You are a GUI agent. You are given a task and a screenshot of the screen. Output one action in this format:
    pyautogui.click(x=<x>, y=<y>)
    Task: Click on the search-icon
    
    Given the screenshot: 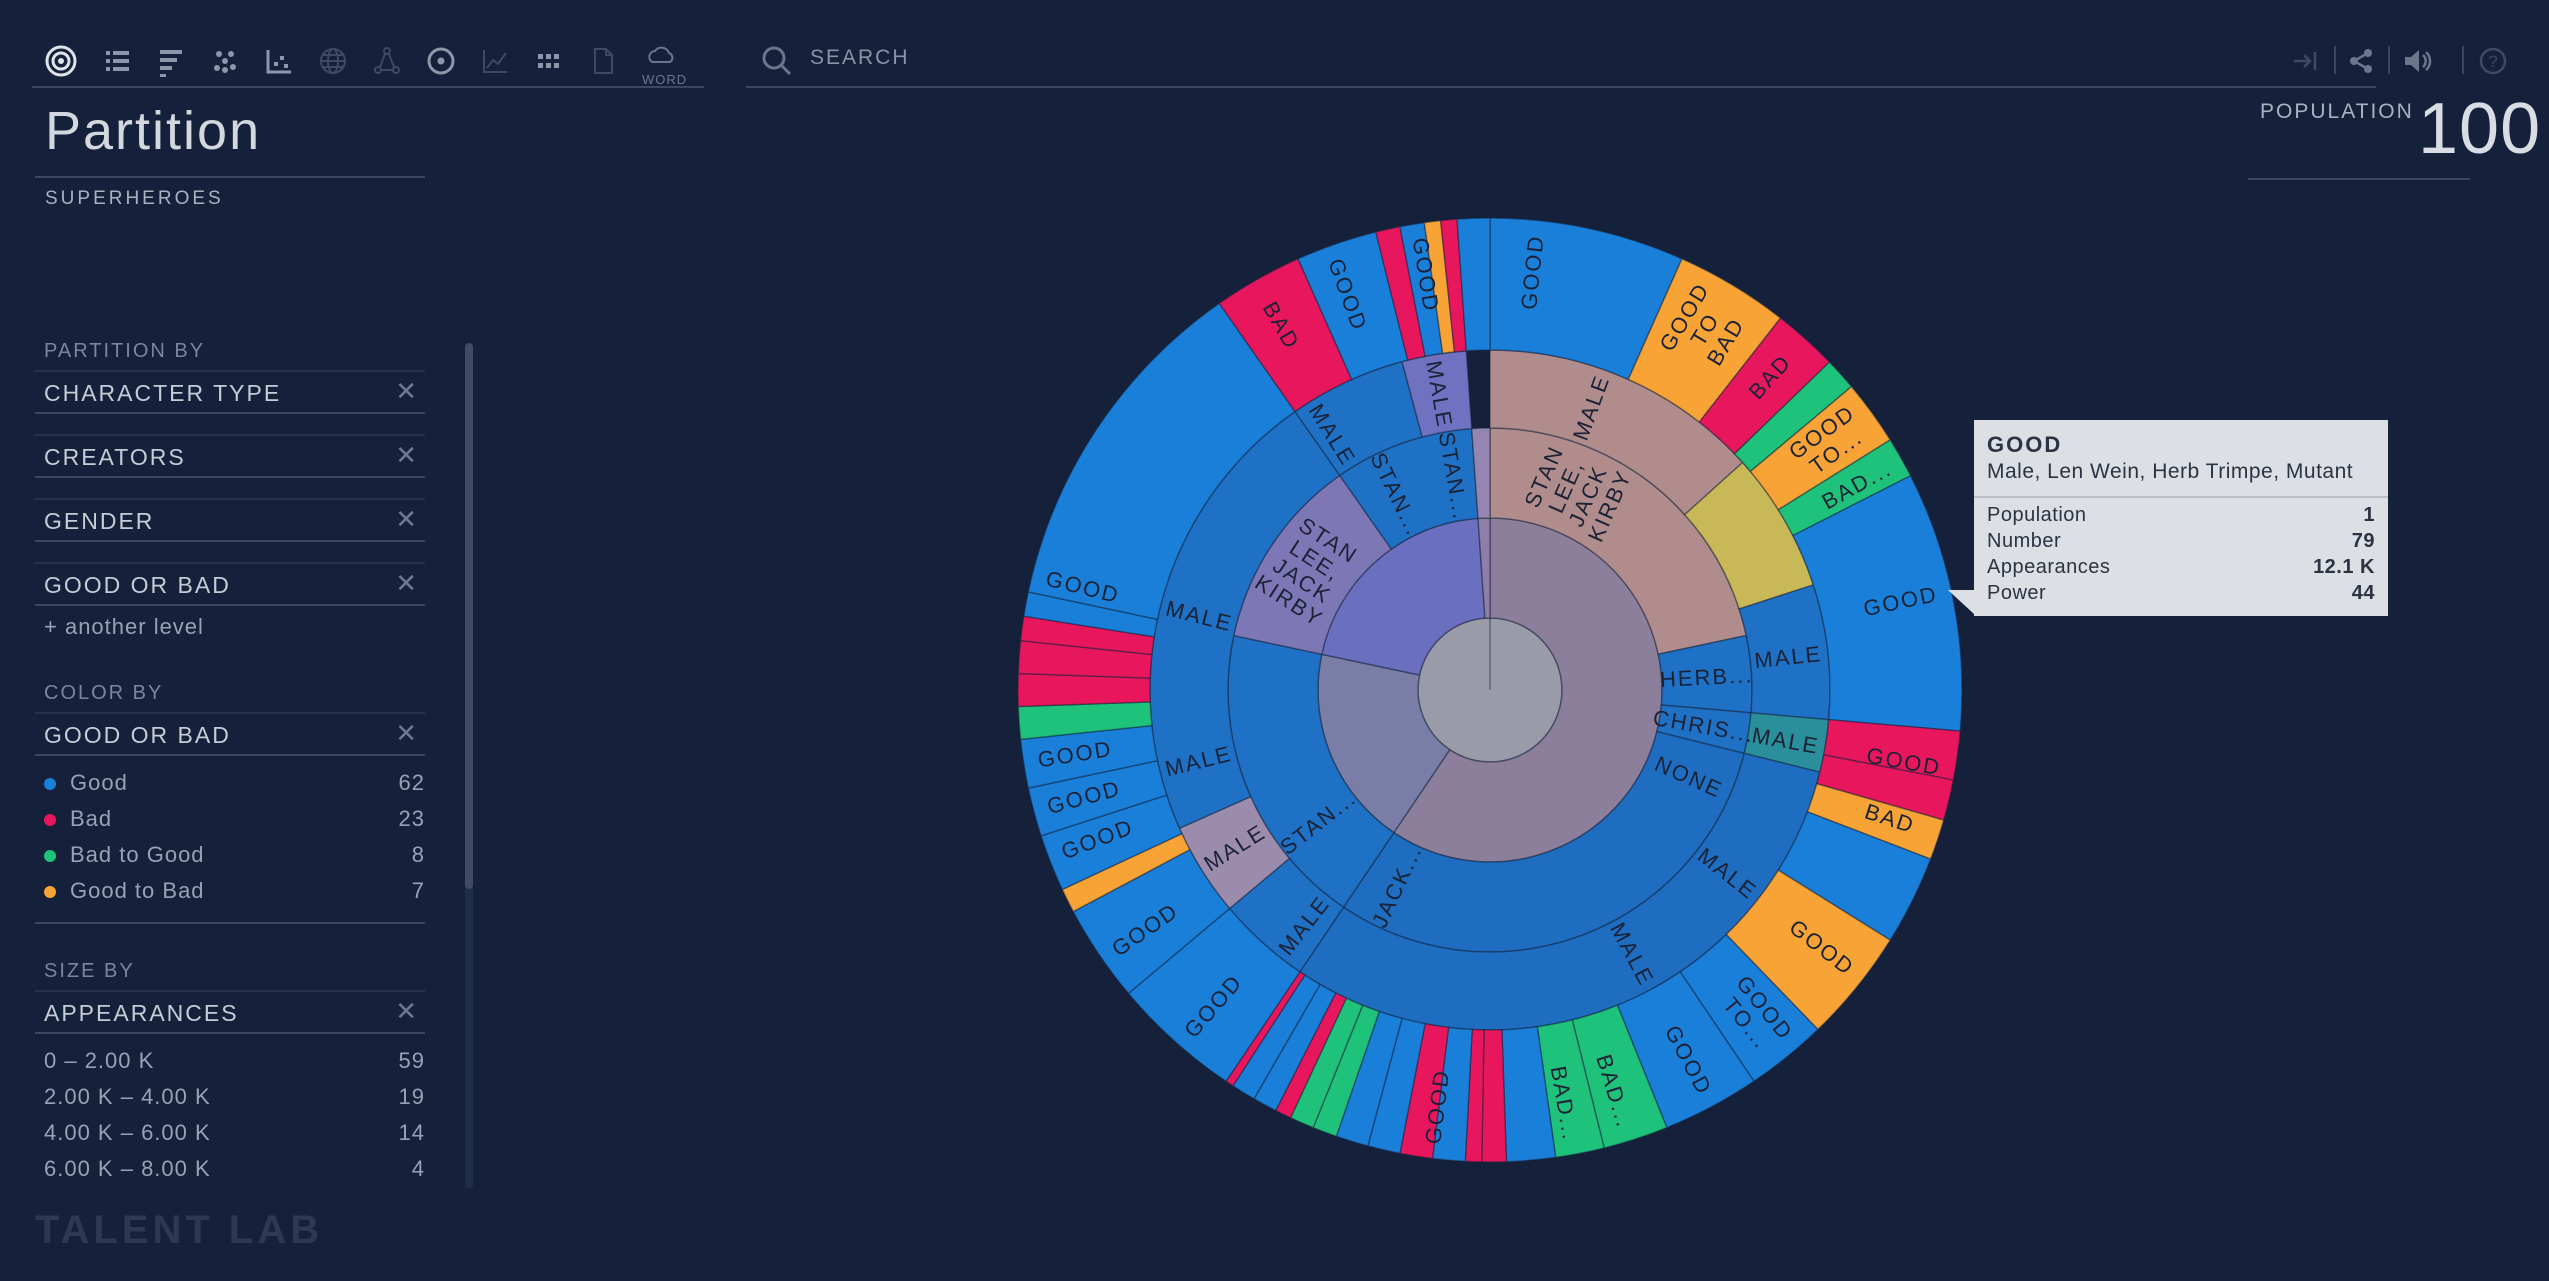 What is the action you would take?
    pyautogui.click(x=777, y=61)
    